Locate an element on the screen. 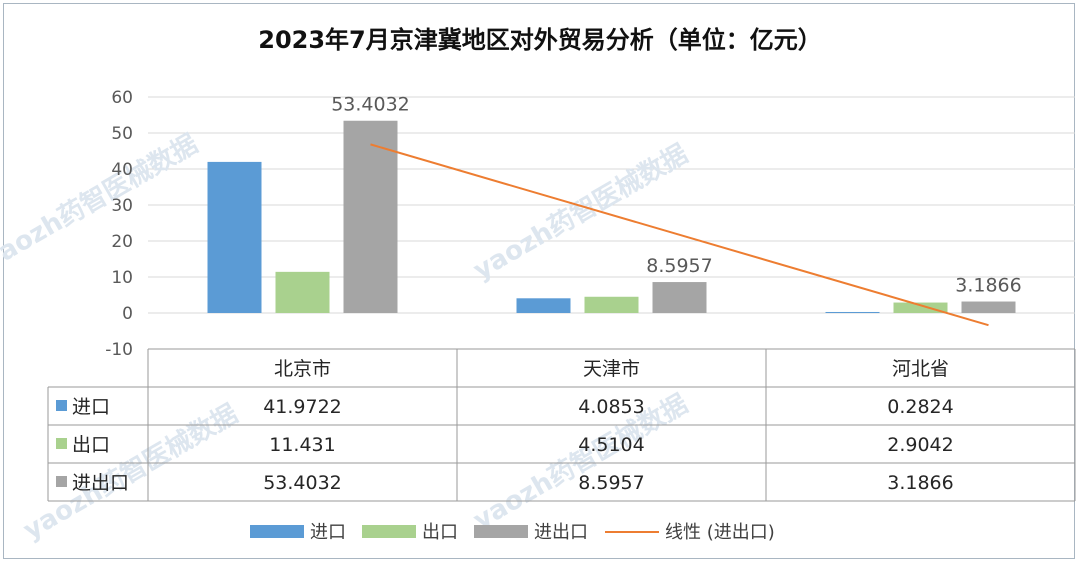 The height and width of the screenshot is (564, 1080). table-cell: 53.4032 is located at coordinates (302, 483).